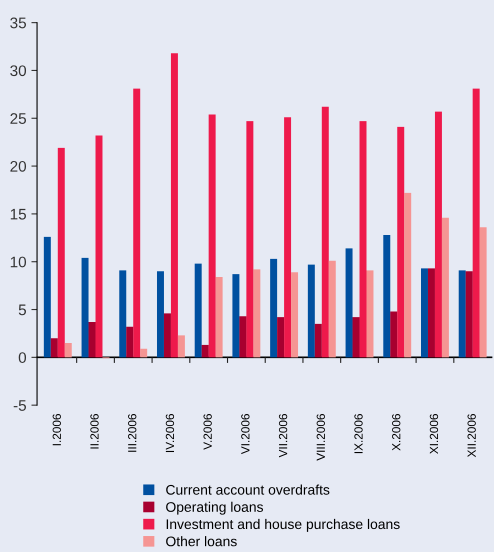  What do you see at coordinates (170, 433) in the screenshot?
I see `x-tick-label: IV.2006` at bounding box center [170, 433].